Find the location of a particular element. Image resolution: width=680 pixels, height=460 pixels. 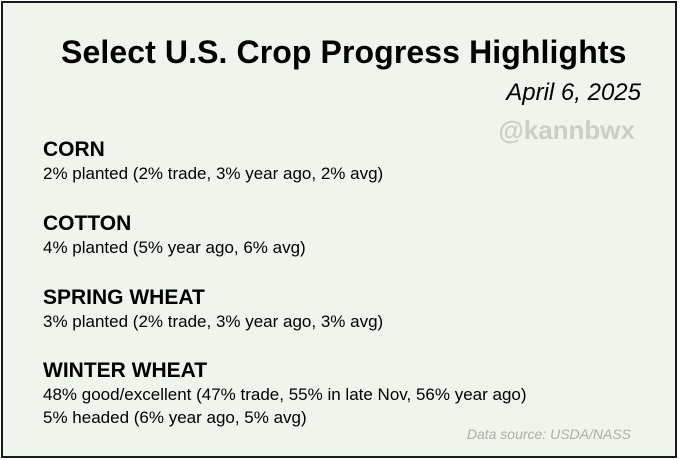

crop-name: COTTON is located at coordinates (87, 223).